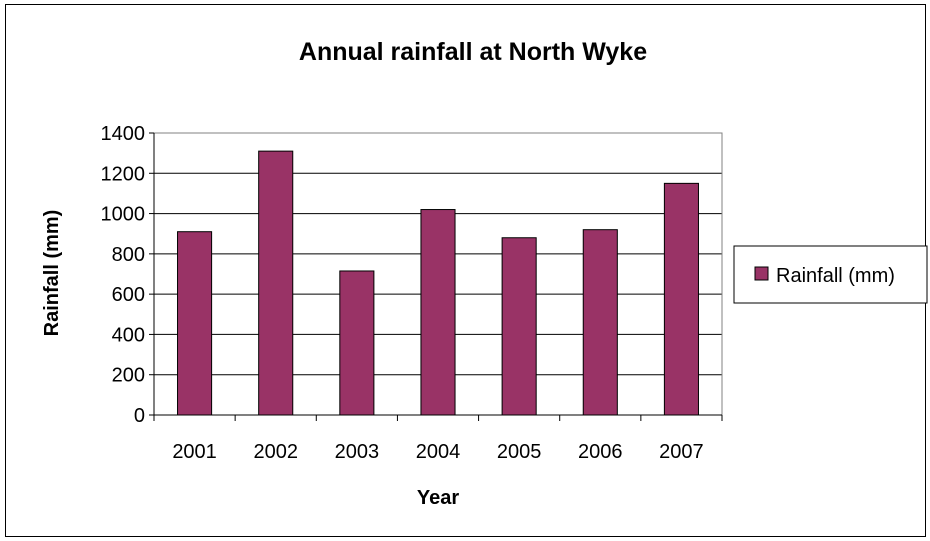 Image resolution: width=930 pixels, height=541 pixels. What do you see at coordinates (195, 323) in the screenshot?
I see `bar-2001` at bounding box center [195, 323].